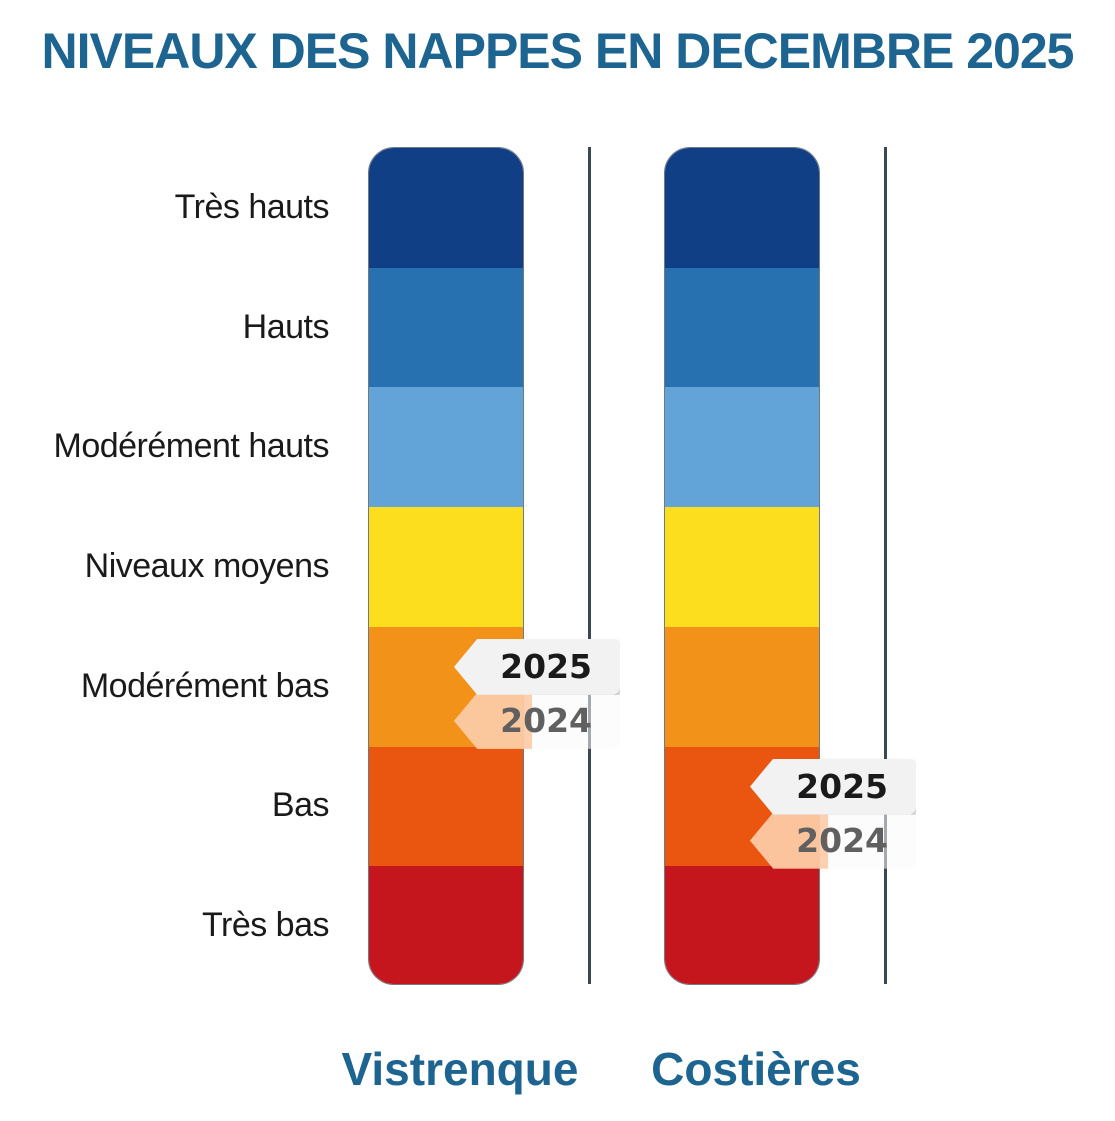  I want to click on level-label: Modérément bas, so click(205, 685).